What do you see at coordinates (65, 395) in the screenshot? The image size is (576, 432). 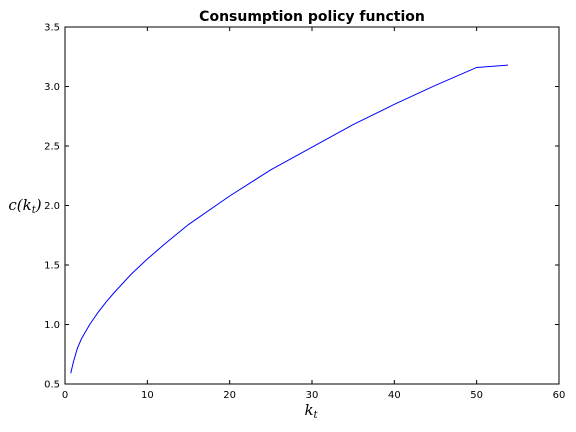 I see `x-tick-label: 0` at bounding box center [65, 395].